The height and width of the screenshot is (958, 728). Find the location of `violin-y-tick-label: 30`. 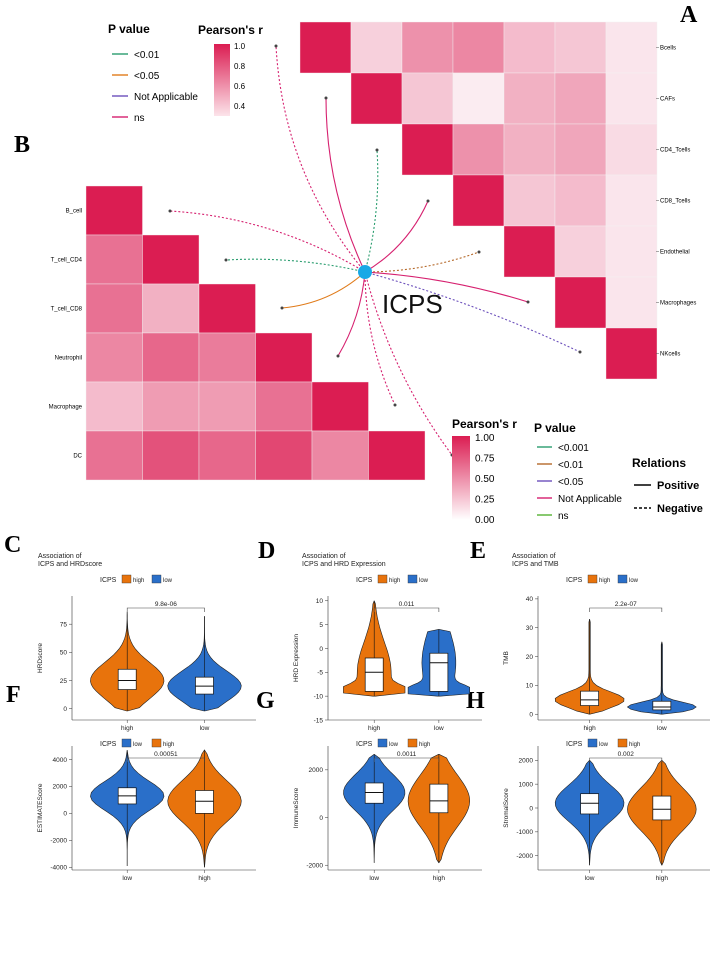

violin-y-tick-label: 30 is located at coordinates (530, 628).